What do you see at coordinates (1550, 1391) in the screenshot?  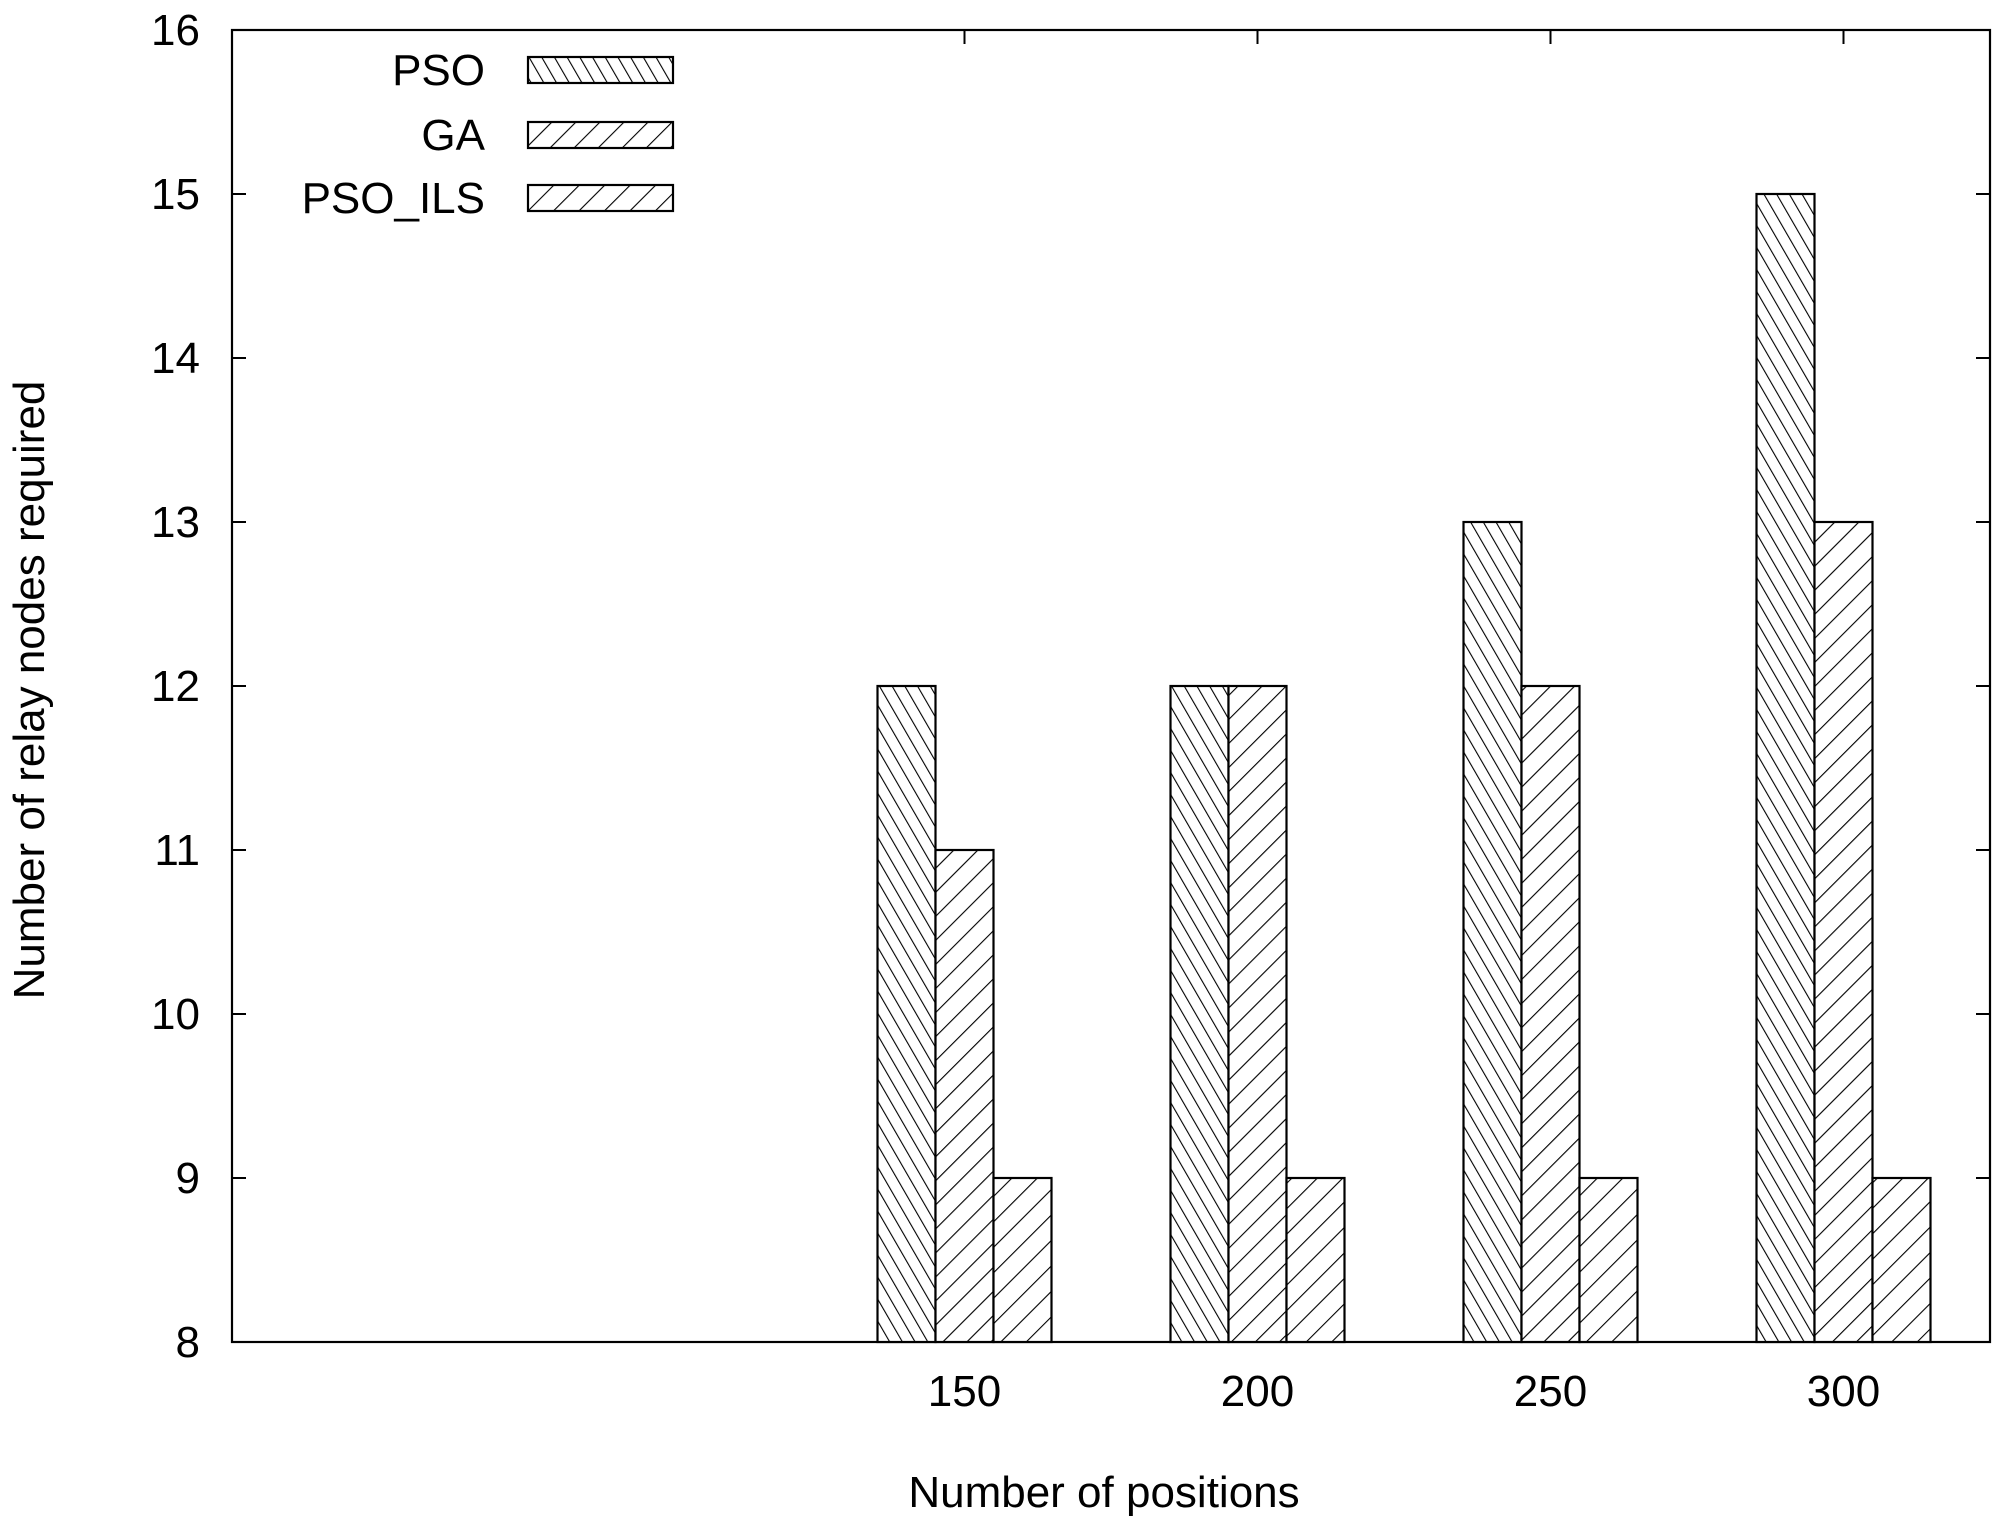 I see `x-tick-label: 250` at bounding box center [1550, 1391].